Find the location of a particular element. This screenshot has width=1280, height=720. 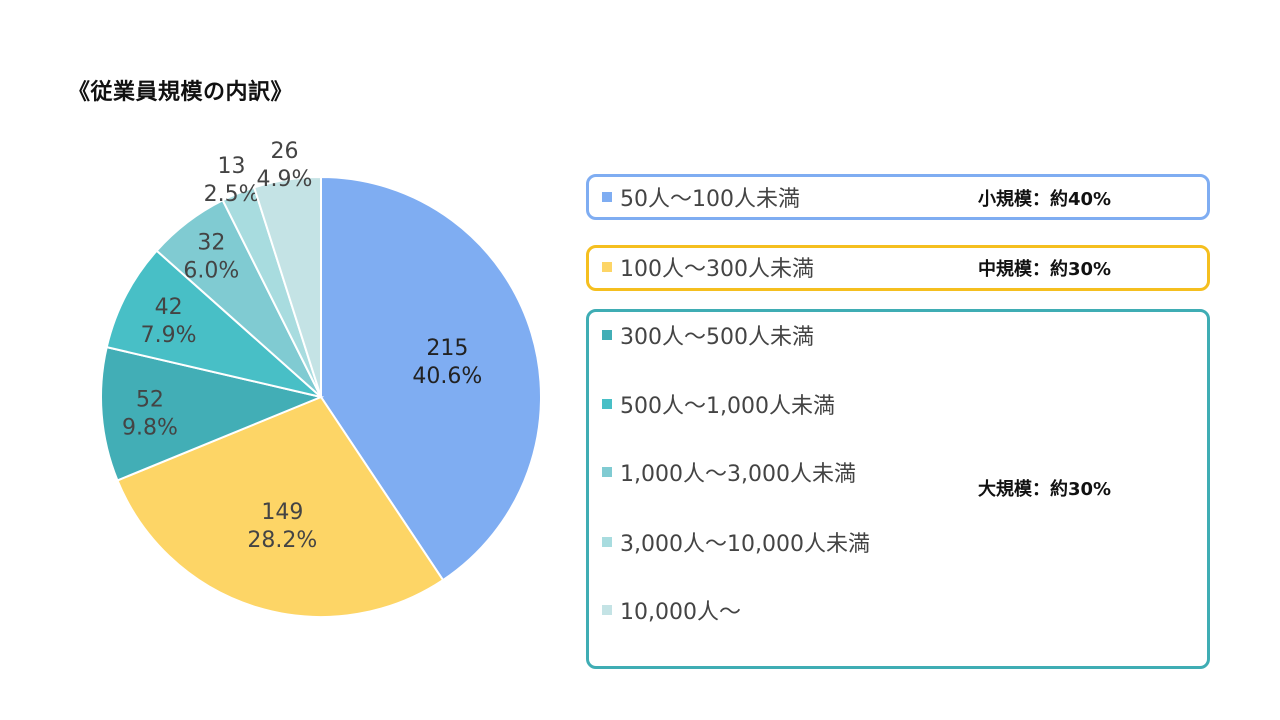

legend-item-500-1000: 500人～1,000人未満 is located at coordinates (718, 404).